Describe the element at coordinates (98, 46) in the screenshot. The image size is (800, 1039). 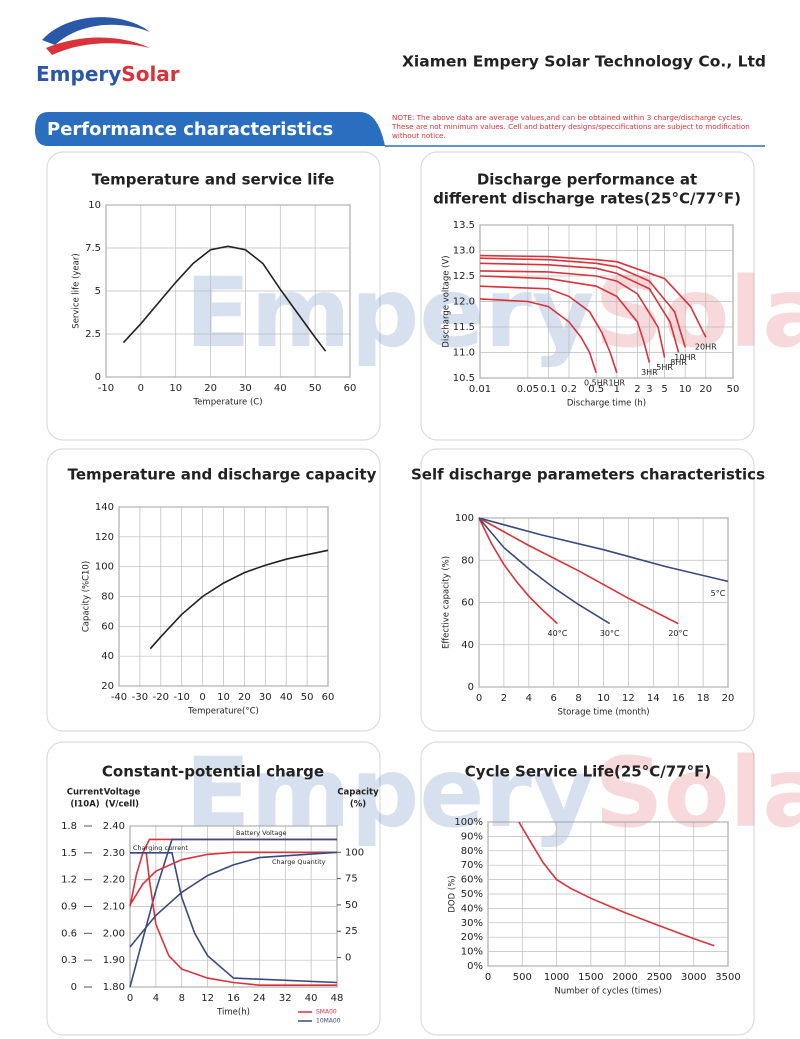
I see `logo-swoosh` at that location.